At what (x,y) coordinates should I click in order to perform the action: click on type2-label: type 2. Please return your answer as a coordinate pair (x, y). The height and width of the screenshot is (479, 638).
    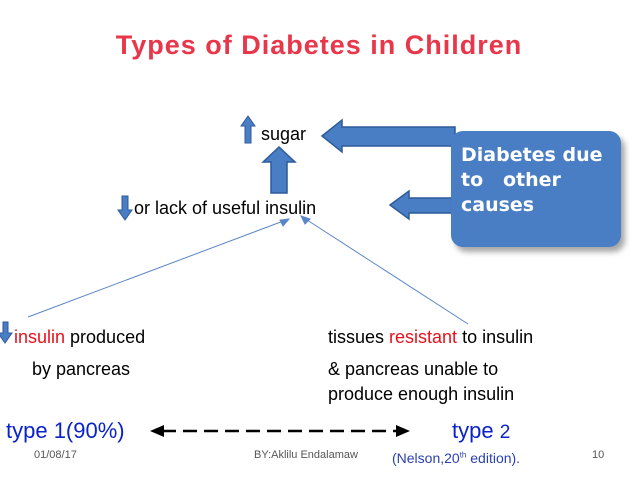
    Looking at the image, I should click on (481, 431).